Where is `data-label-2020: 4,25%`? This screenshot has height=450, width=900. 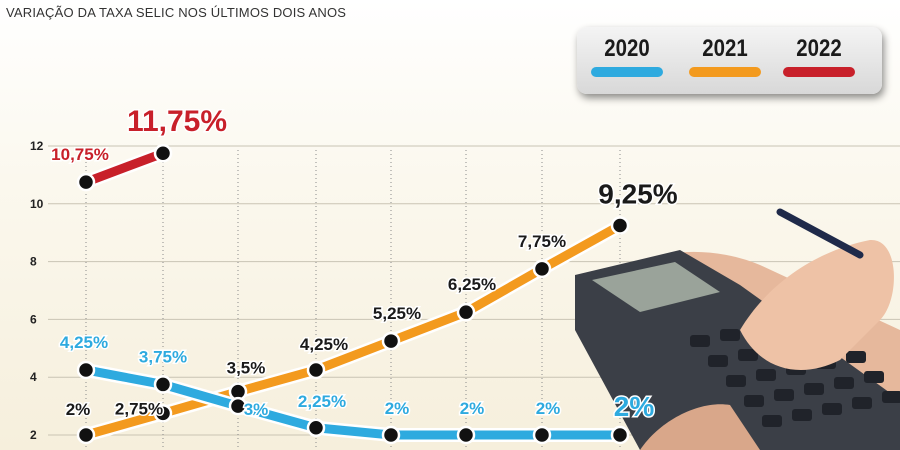 data-label-2020: 4,25% is located at coordinates (84, 342).